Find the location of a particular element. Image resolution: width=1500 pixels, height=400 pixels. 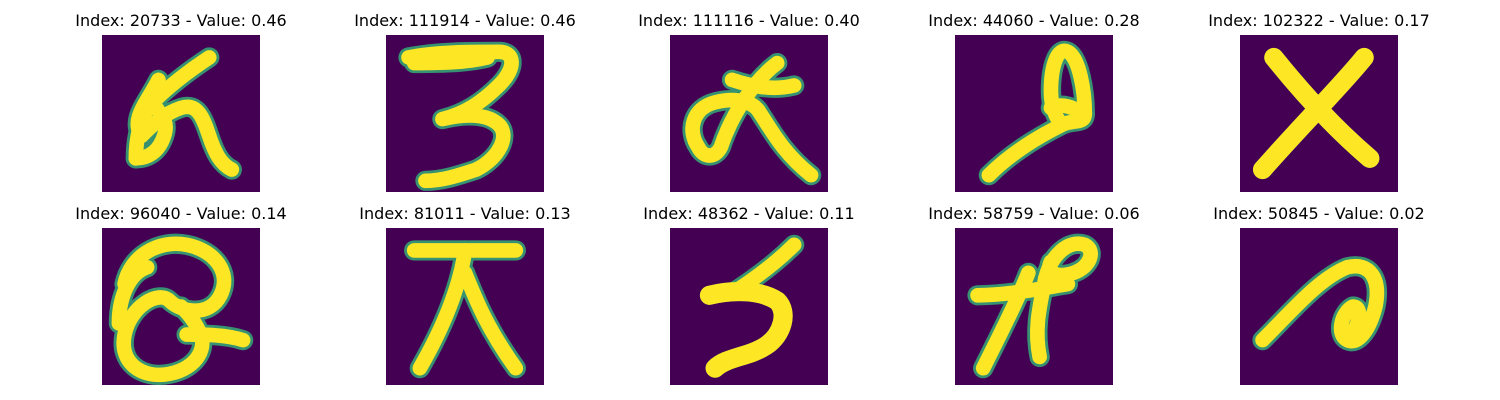

panel-8: Index: 58759 - Value: 0.06 is located at coordinates (1034, 299).